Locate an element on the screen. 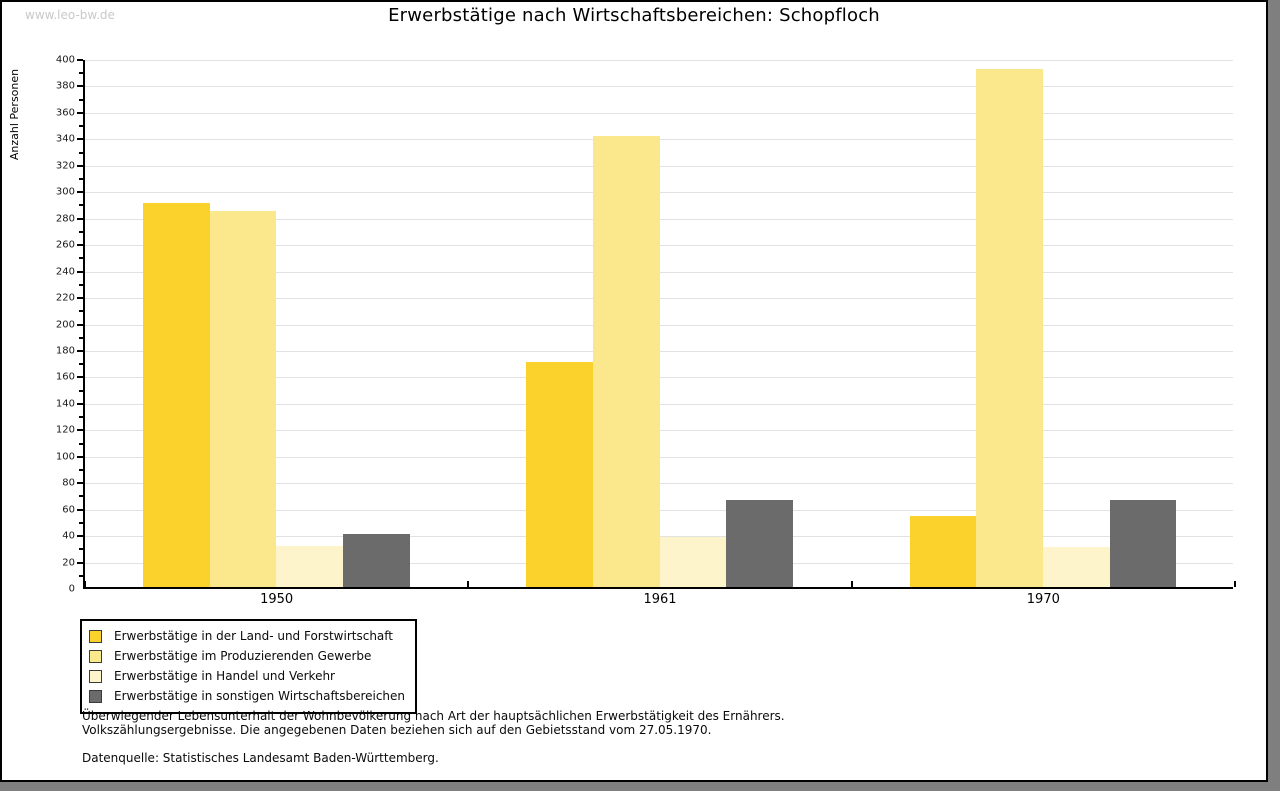 The width and height of the screenshot is (1280, 791). y-axis-tick-label: 360 is located at coordinates (65, 113).